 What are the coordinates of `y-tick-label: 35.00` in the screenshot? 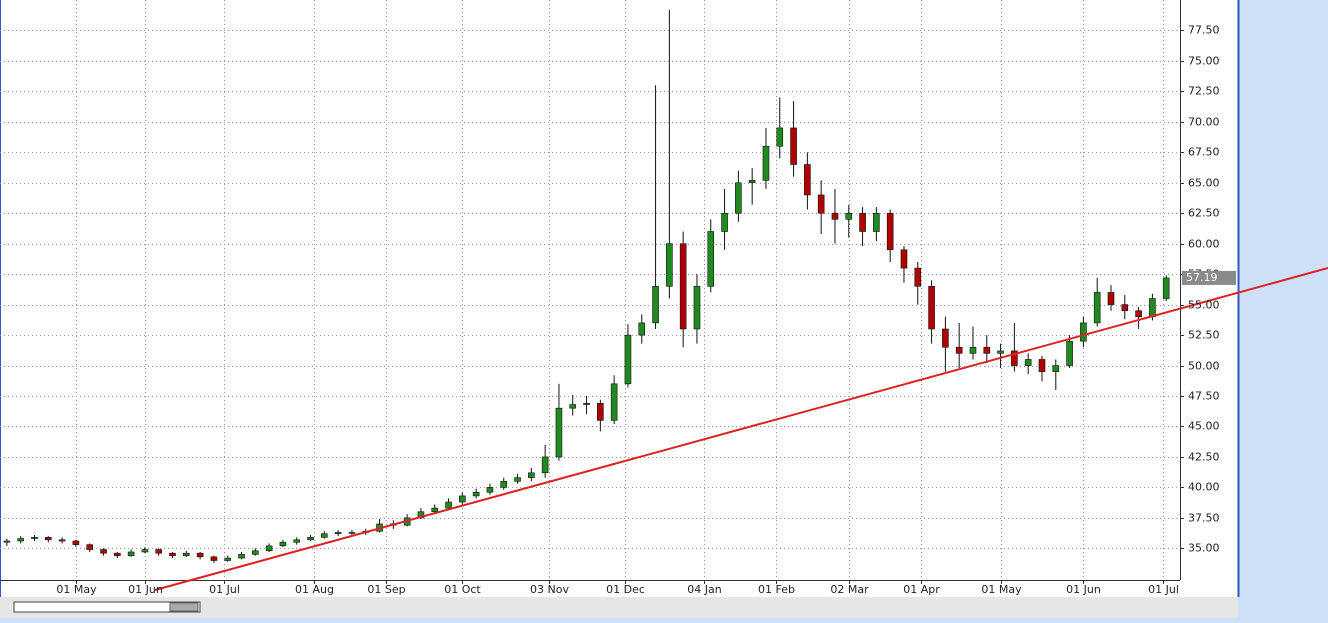 It's located at (1204, 548).